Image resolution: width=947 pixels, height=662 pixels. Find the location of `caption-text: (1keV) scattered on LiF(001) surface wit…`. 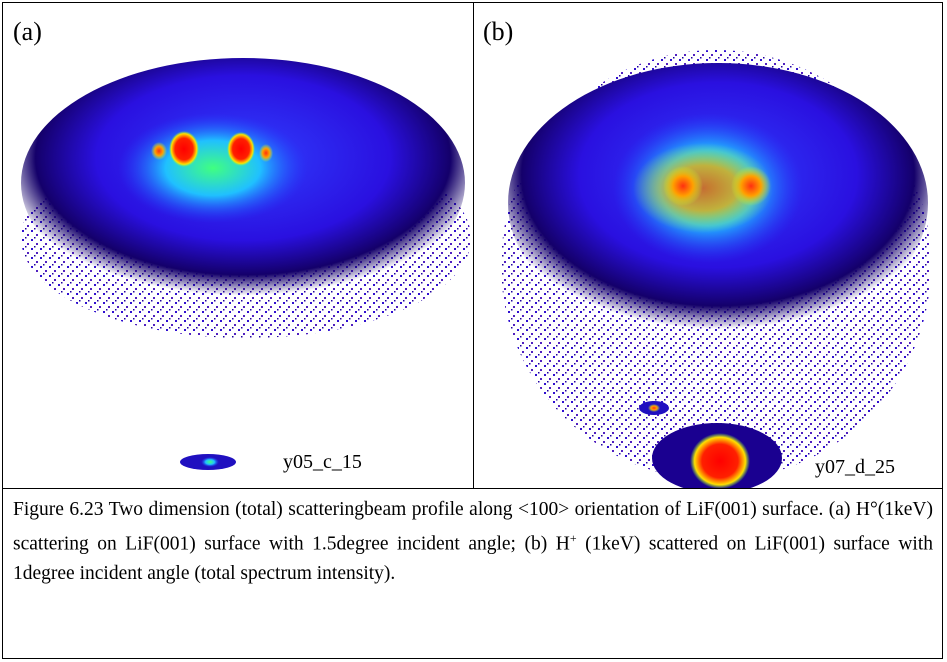

caption-text: (1keV) scattered on LiF(001) surface wit… is located at coordinates (473, 558).